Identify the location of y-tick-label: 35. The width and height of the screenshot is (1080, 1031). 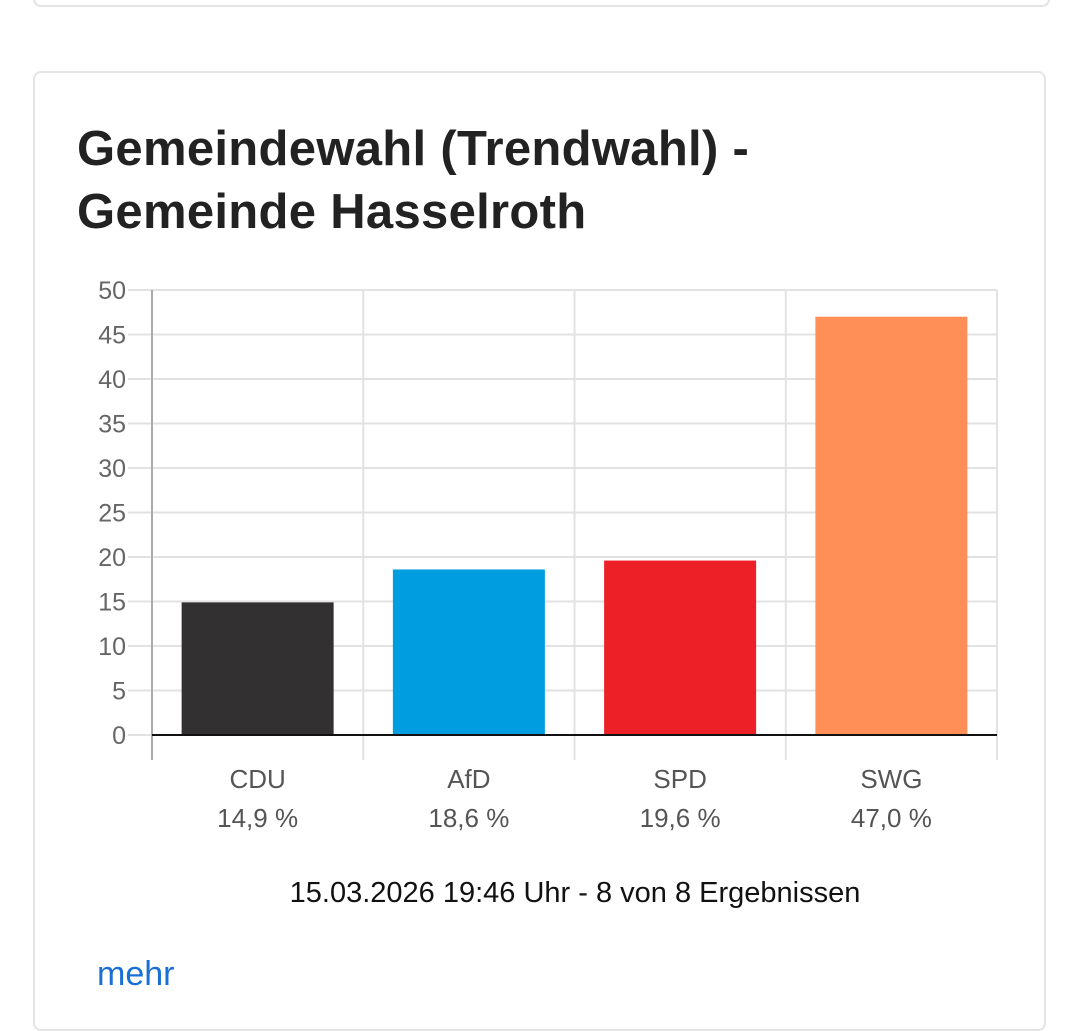
(112, 425).